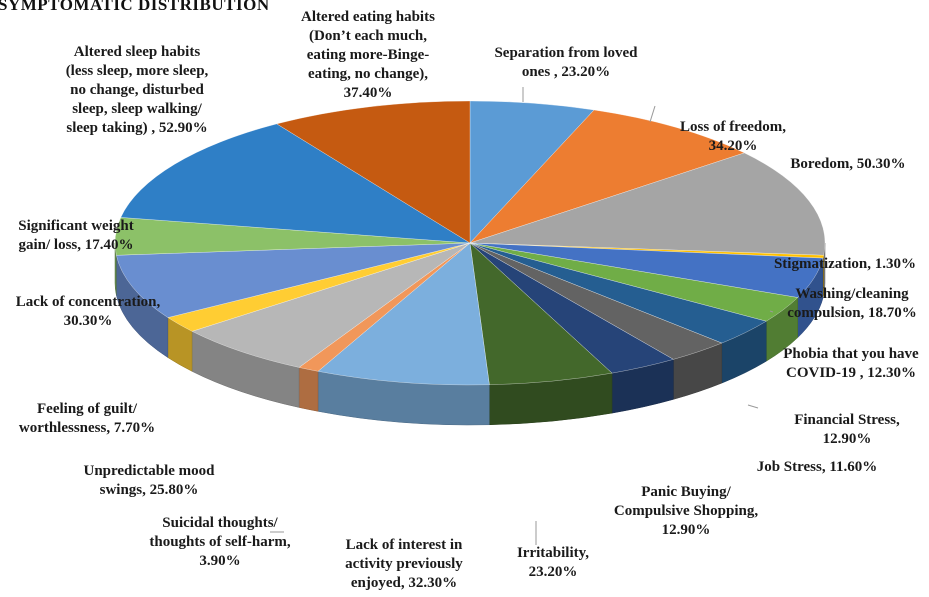 The width and height of the screenshot is (929, 597). What do you see at coordinates (75, 245) in the screenshot?
I see `data-label-line: gain/ loss, 17.40%` at bounding box center [75, 245].